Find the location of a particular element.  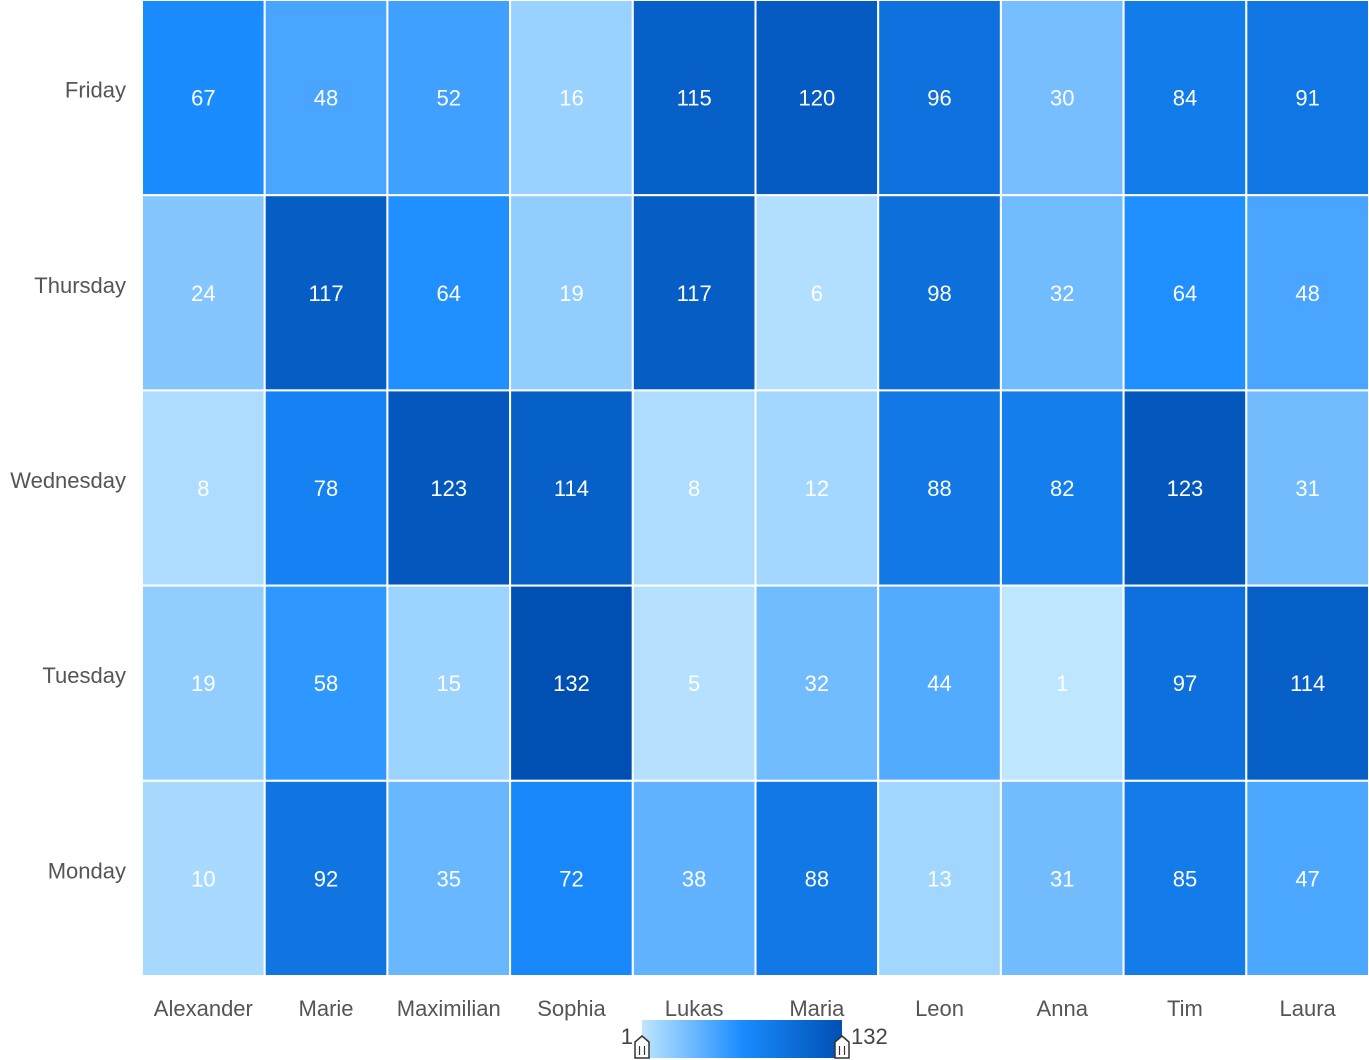

visual-map-min-handle-icon is located at coordinates (642, 1047).